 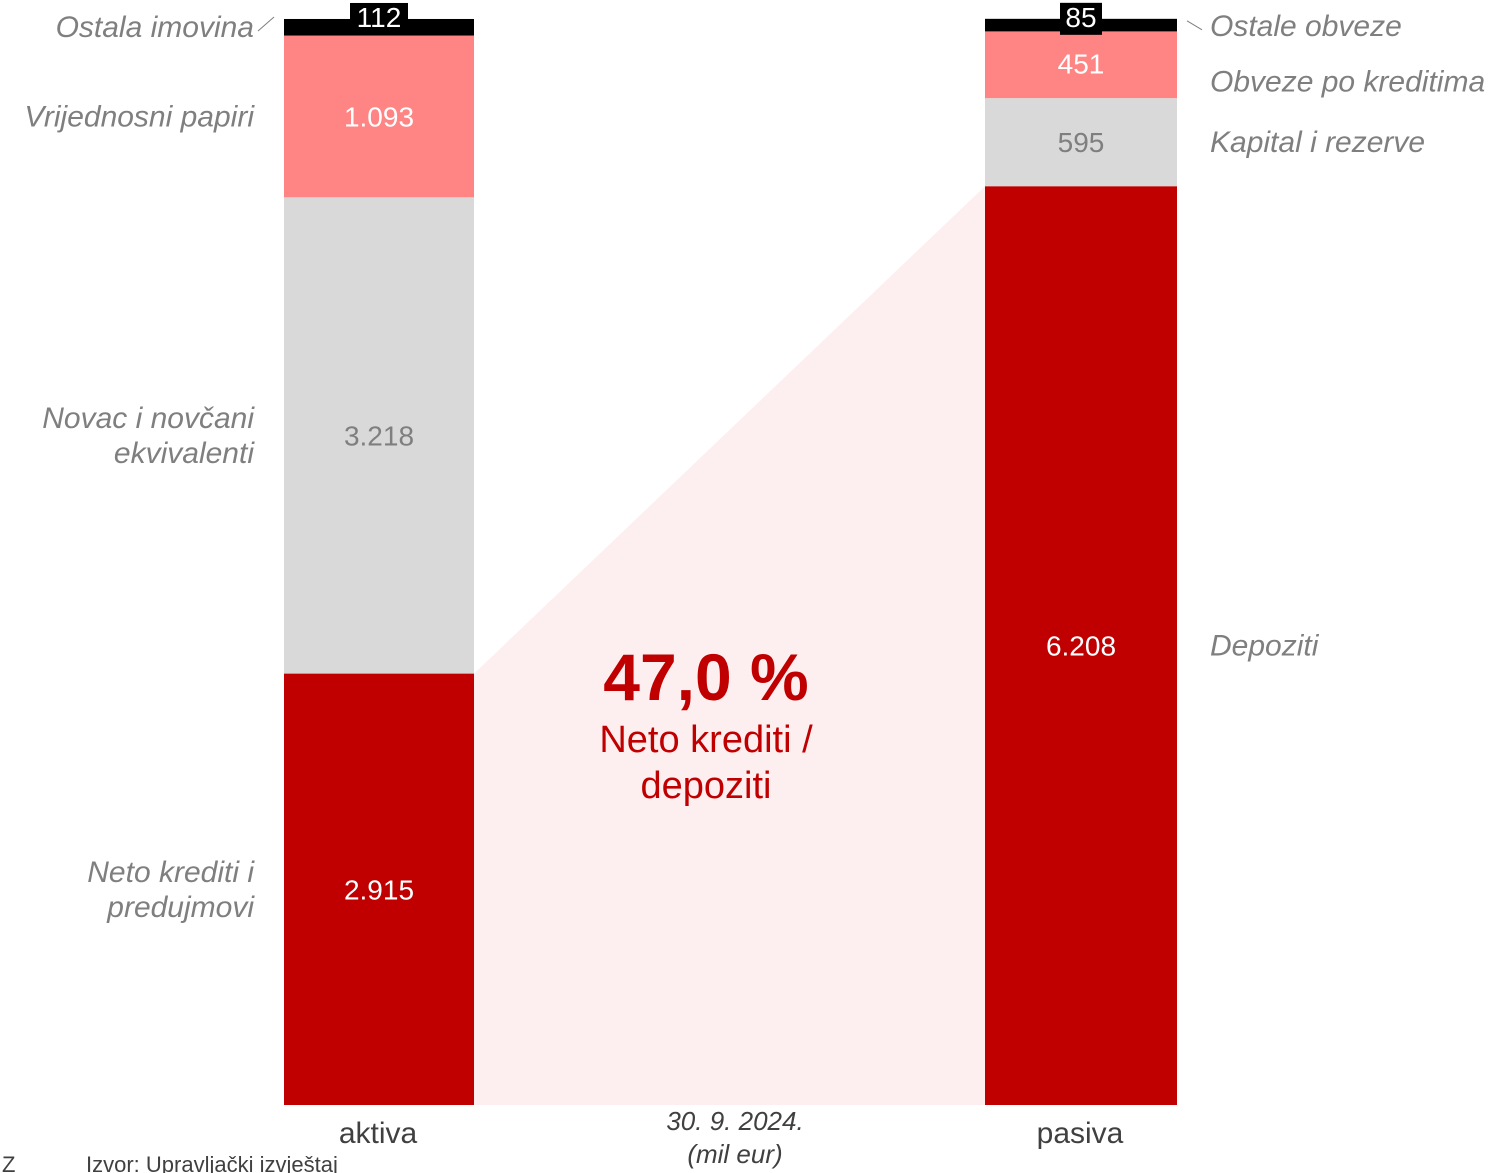 I want to click on bar-segment-pasiva-depoziti, so click(x=1081, y=645).